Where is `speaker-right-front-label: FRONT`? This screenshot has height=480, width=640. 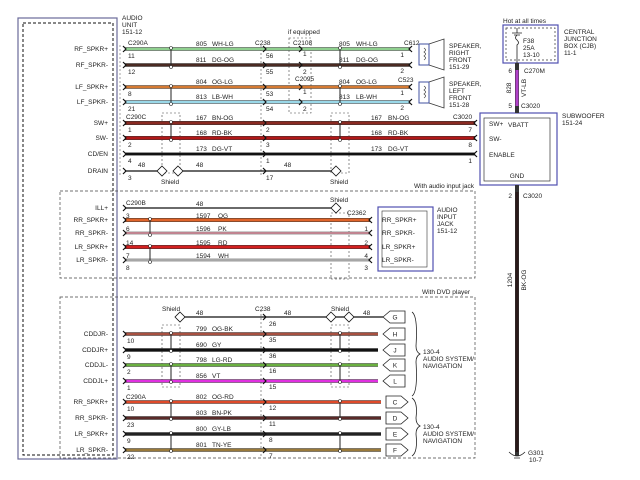 speaker-right-front-label: FRONT is located at coordinates (460, 60).